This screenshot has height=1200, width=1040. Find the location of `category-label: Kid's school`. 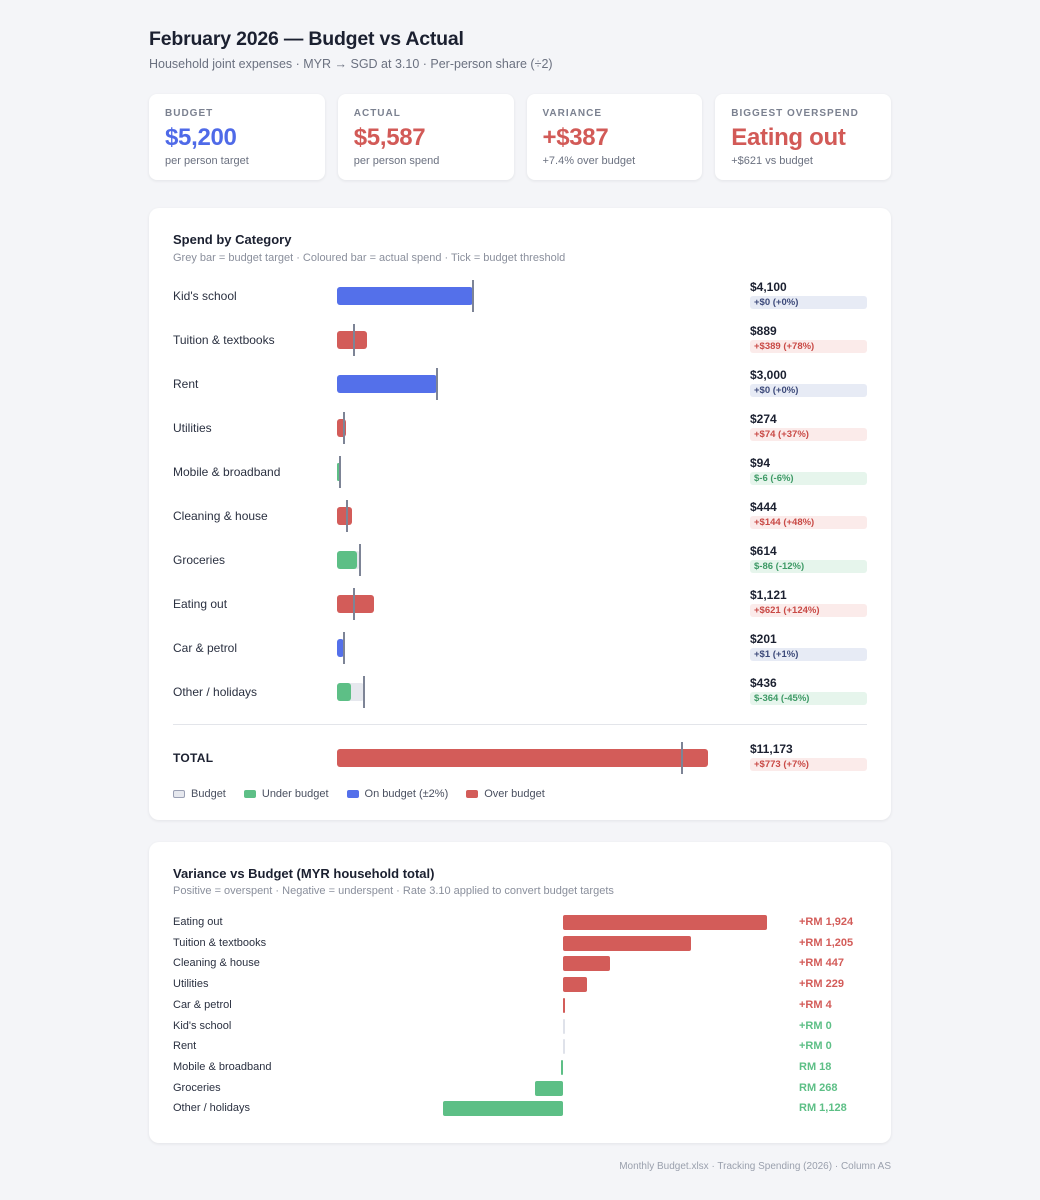

category-label: Kid's school is located at coordinates (205, 296).